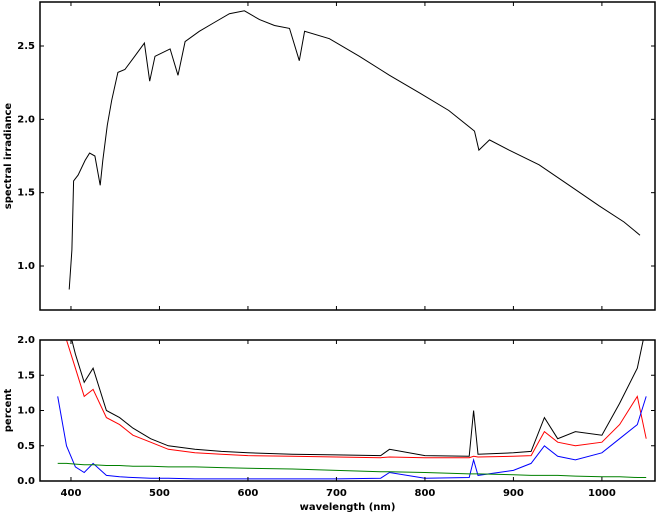 Image resolution: width=662 pixels, height=513 pixels. Describe the element at coordinates (513, 493) in the screenshot. I see `x-tick-label: 900` at that location.